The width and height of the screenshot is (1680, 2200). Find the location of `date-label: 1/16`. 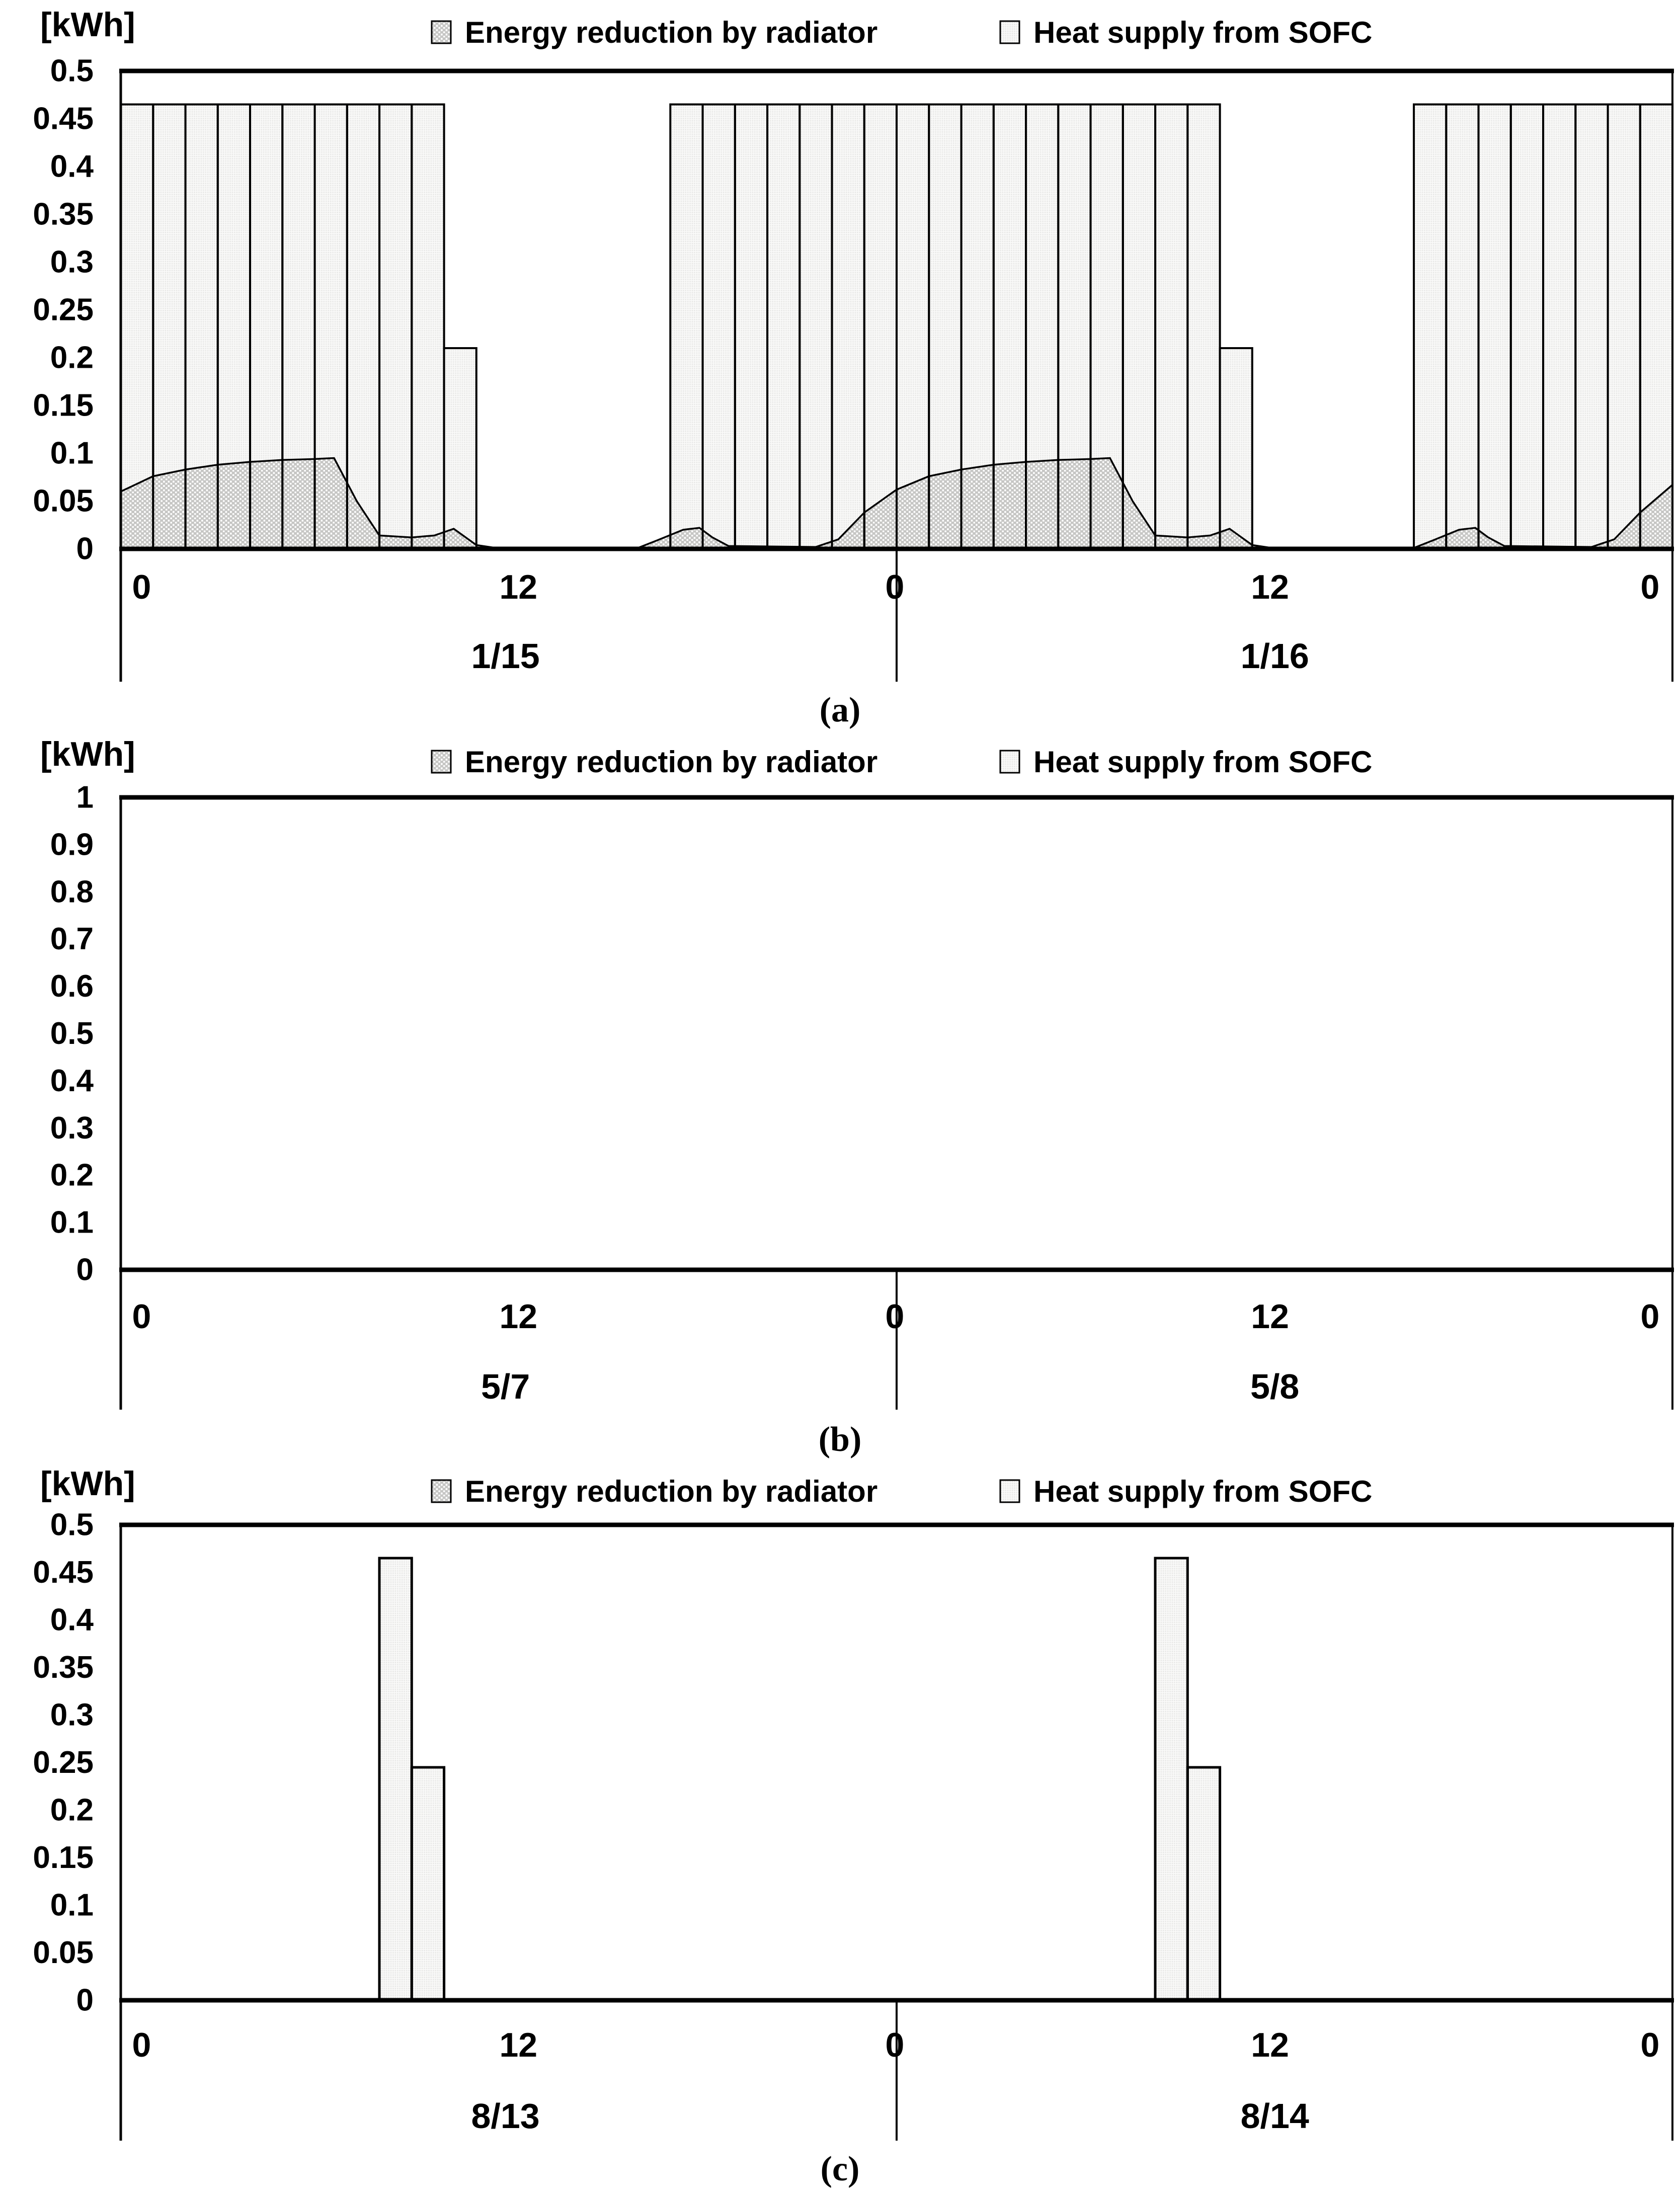

date-label: 1/16 is located at coordinates (1275, 656).